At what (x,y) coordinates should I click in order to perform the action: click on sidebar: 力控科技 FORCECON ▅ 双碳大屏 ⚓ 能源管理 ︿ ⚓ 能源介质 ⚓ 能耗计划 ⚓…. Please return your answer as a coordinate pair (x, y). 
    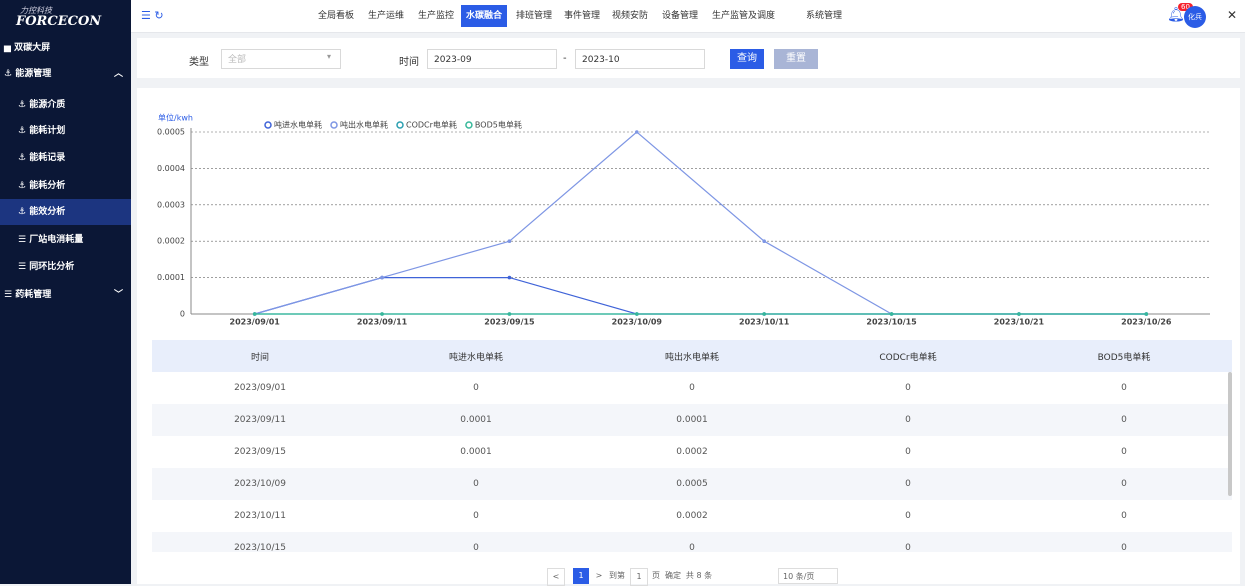
    Looking at the image, I should click on (65, 292).